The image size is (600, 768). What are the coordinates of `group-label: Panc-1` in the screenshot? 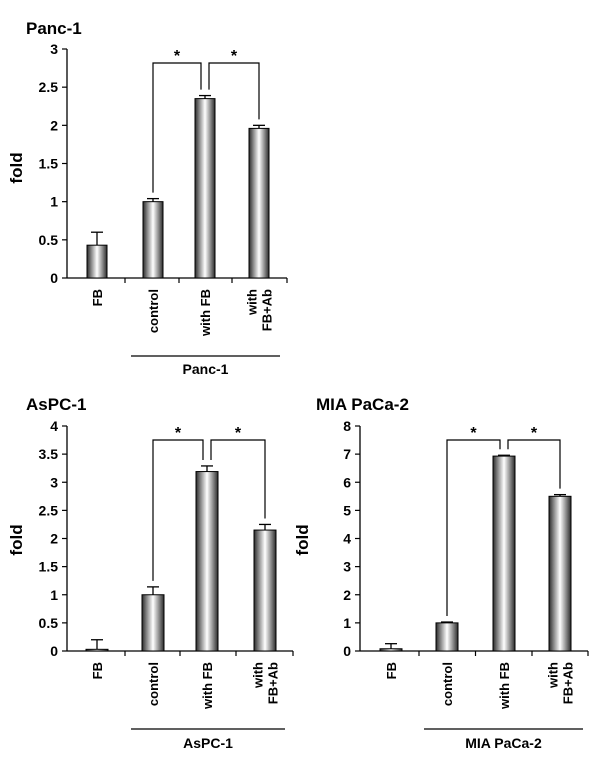 It's located at (206, 369).